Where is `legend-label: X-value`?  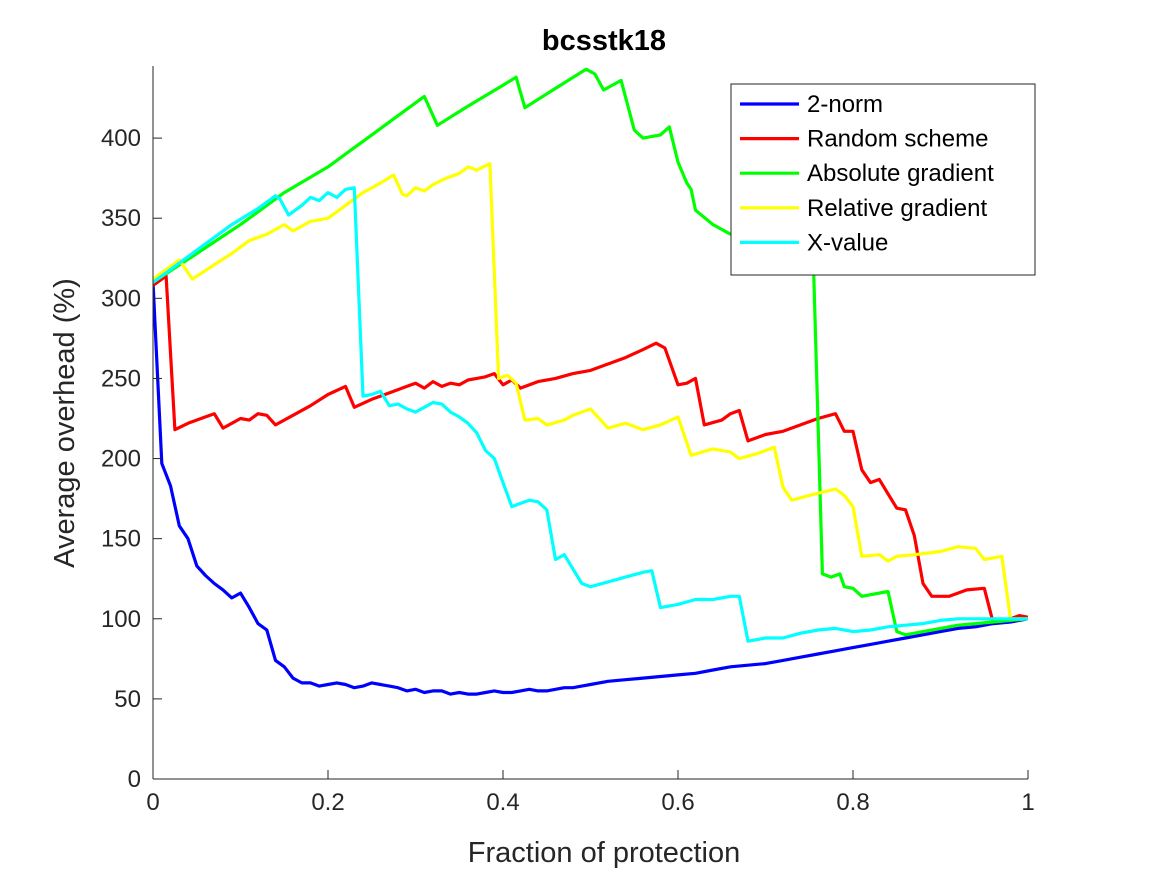
legend-label: X-value is located at coordinates (847, 242).